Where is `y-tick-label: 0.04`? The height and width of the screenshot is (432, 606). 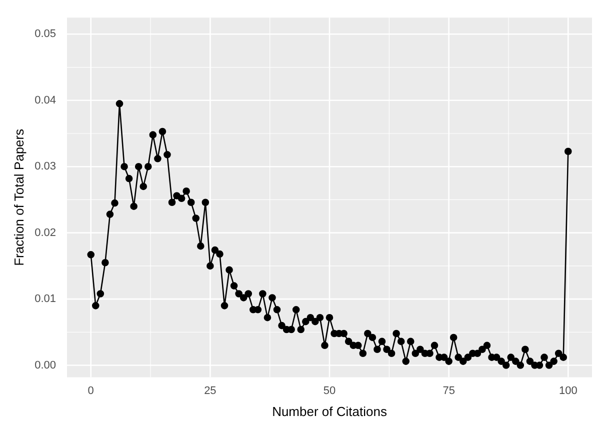
y-tick-label: 0.04 is located at coordinates (45, 100).